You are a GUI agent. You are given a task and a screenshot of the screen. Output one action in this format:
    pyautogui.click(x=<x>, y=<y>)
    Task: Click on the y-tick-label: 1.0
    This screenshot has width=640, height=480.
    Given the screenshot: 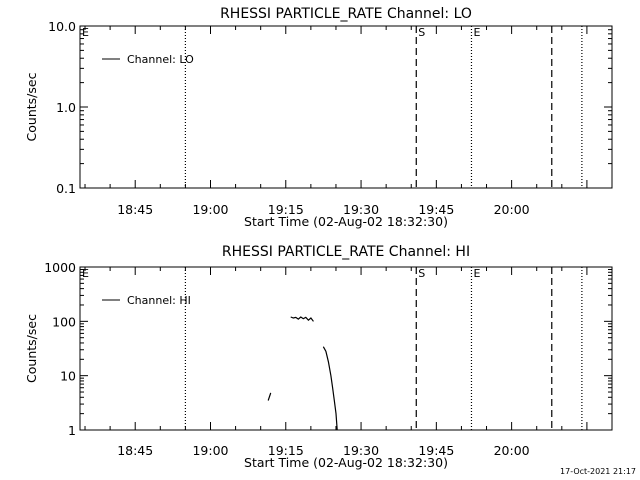 What is the action you would take?
    pyautogui.click(x=66, y=107)
    